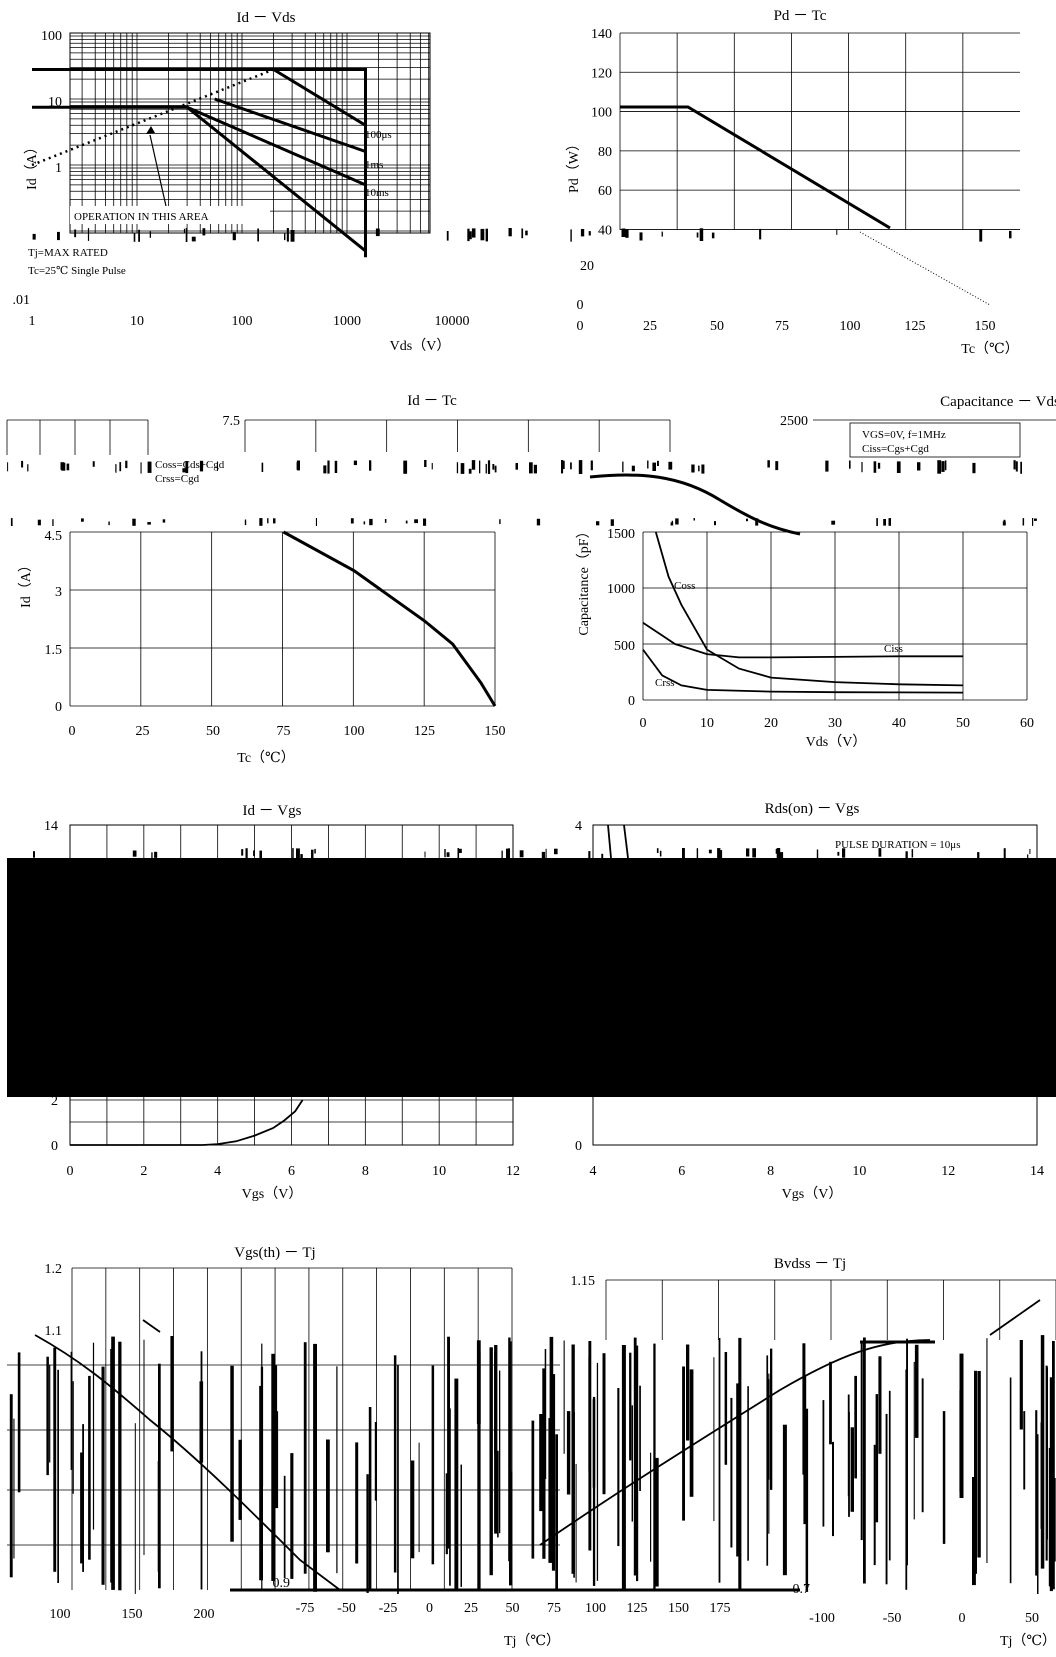 The image size is (1056, 1657). Describe the element at coordinates (897, 845) in the screenshot. I see `annotation-pulse: PULSE DURATION = 10μs` at that location.